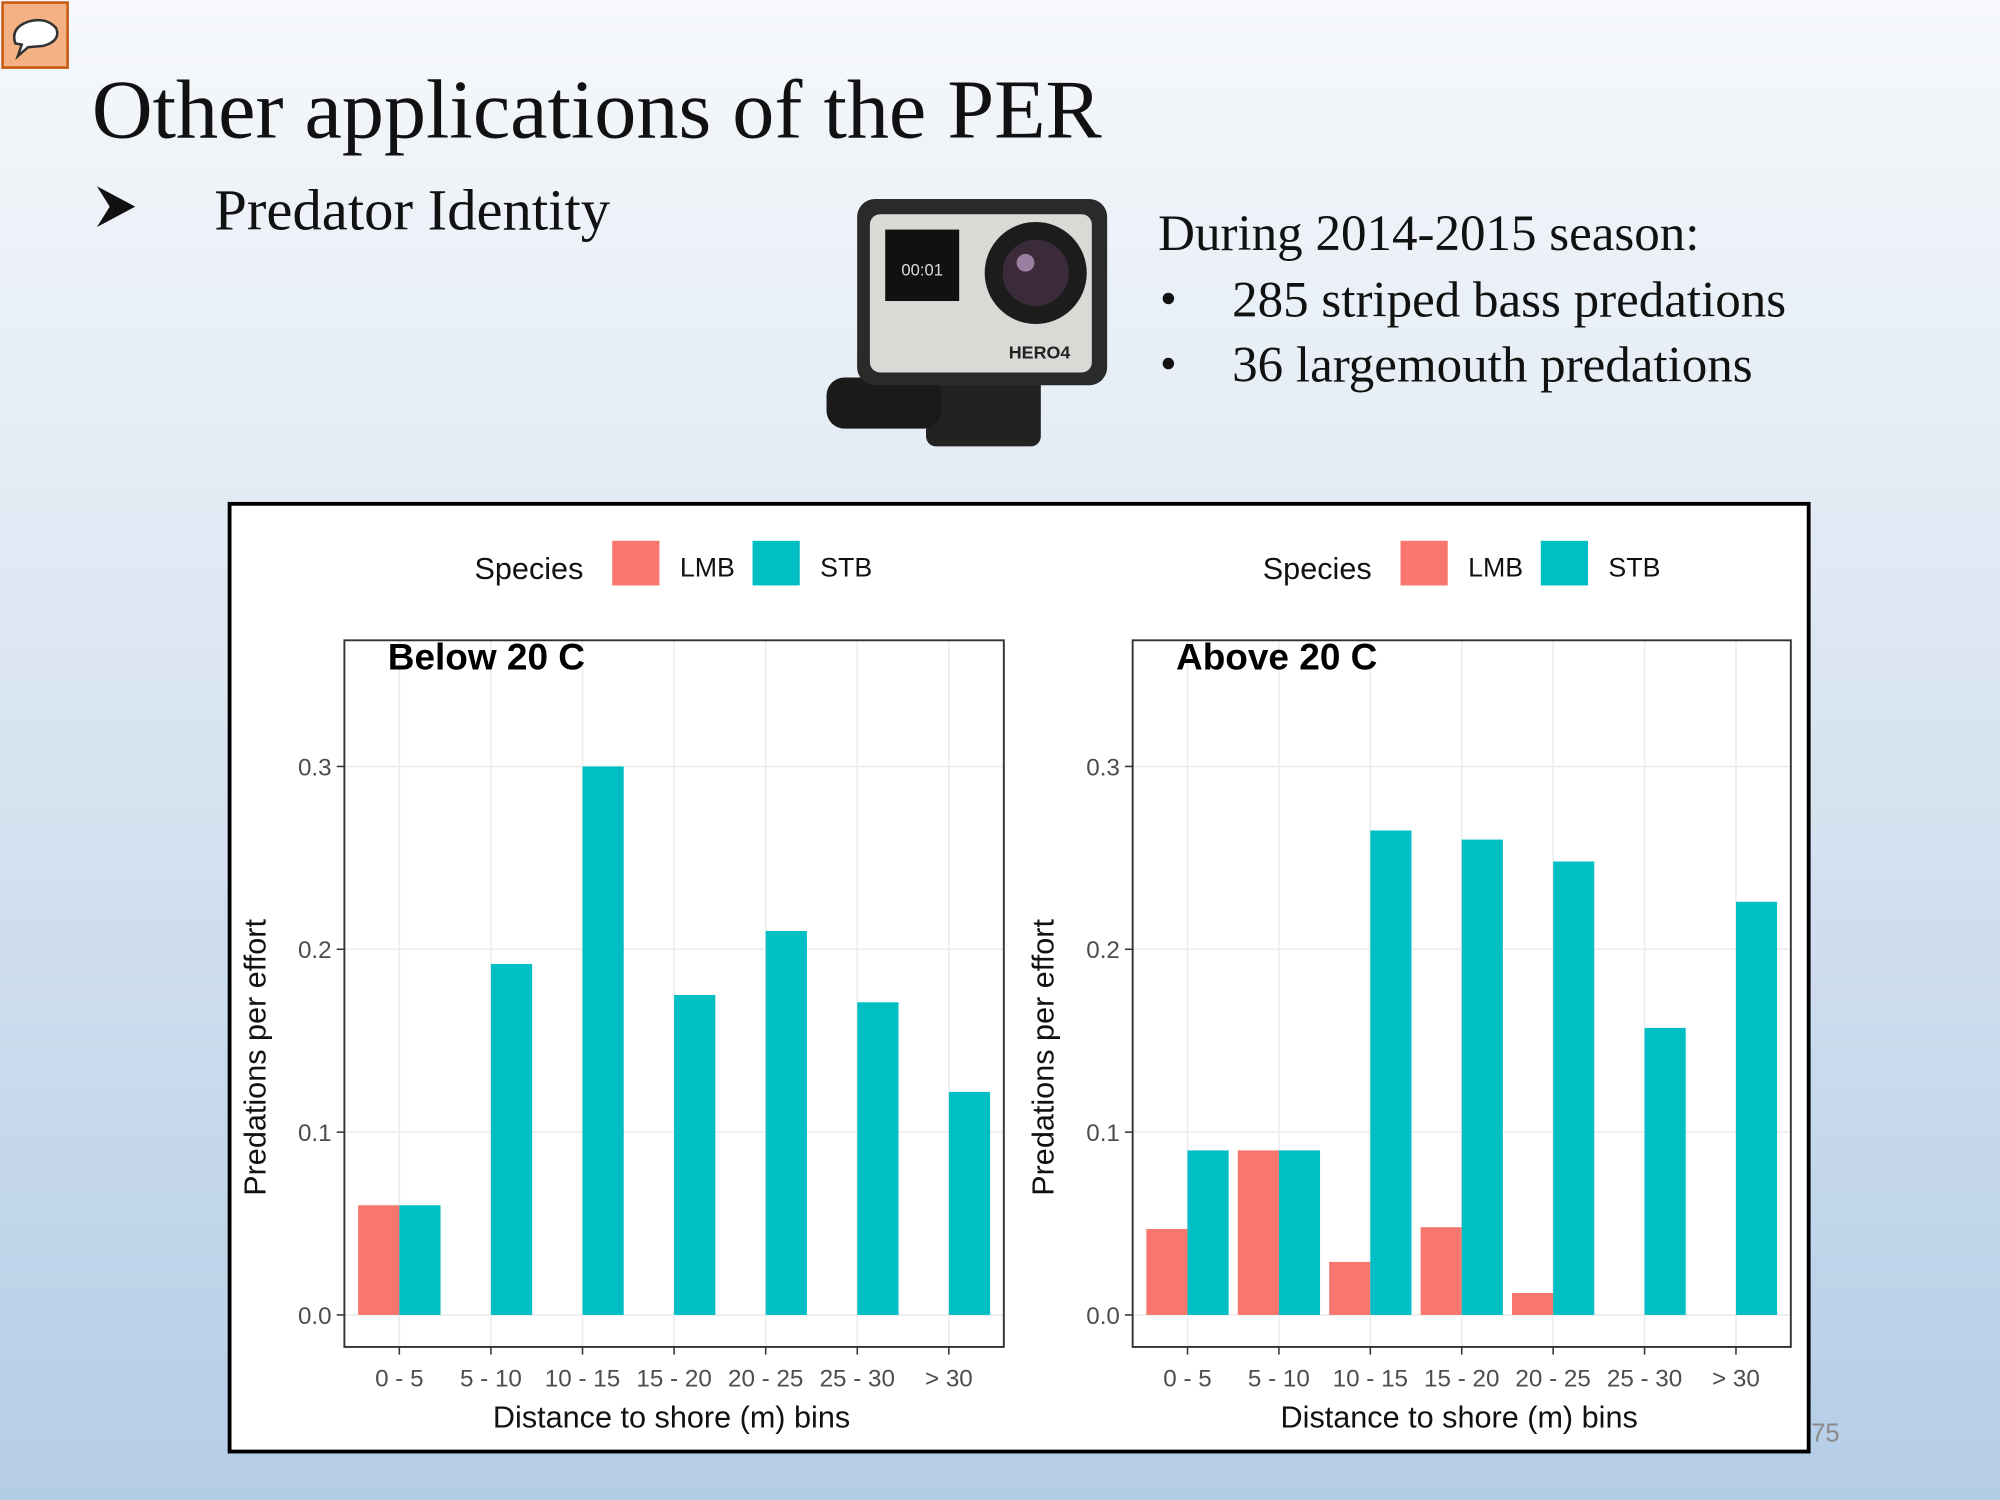 This screenshot has height=1500, width=2000. I want to click on comment-bubble, so click(35, 39).